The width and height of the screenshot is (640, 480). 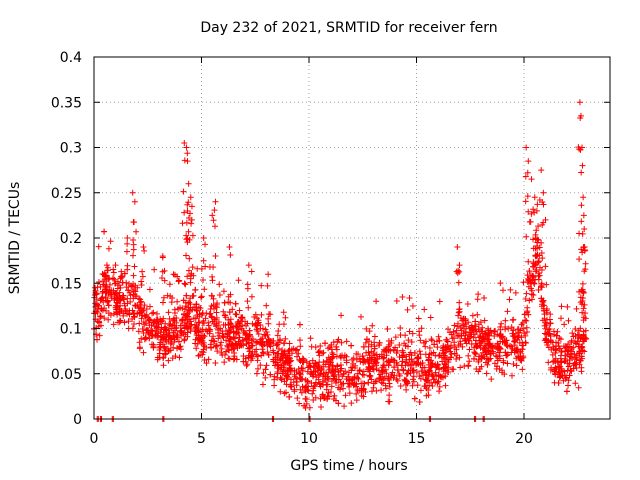 What do you see at coordinates (71, 239) in the screenshot?
I see `y-tick-label: 0.2` at bounding box center [71, 239].